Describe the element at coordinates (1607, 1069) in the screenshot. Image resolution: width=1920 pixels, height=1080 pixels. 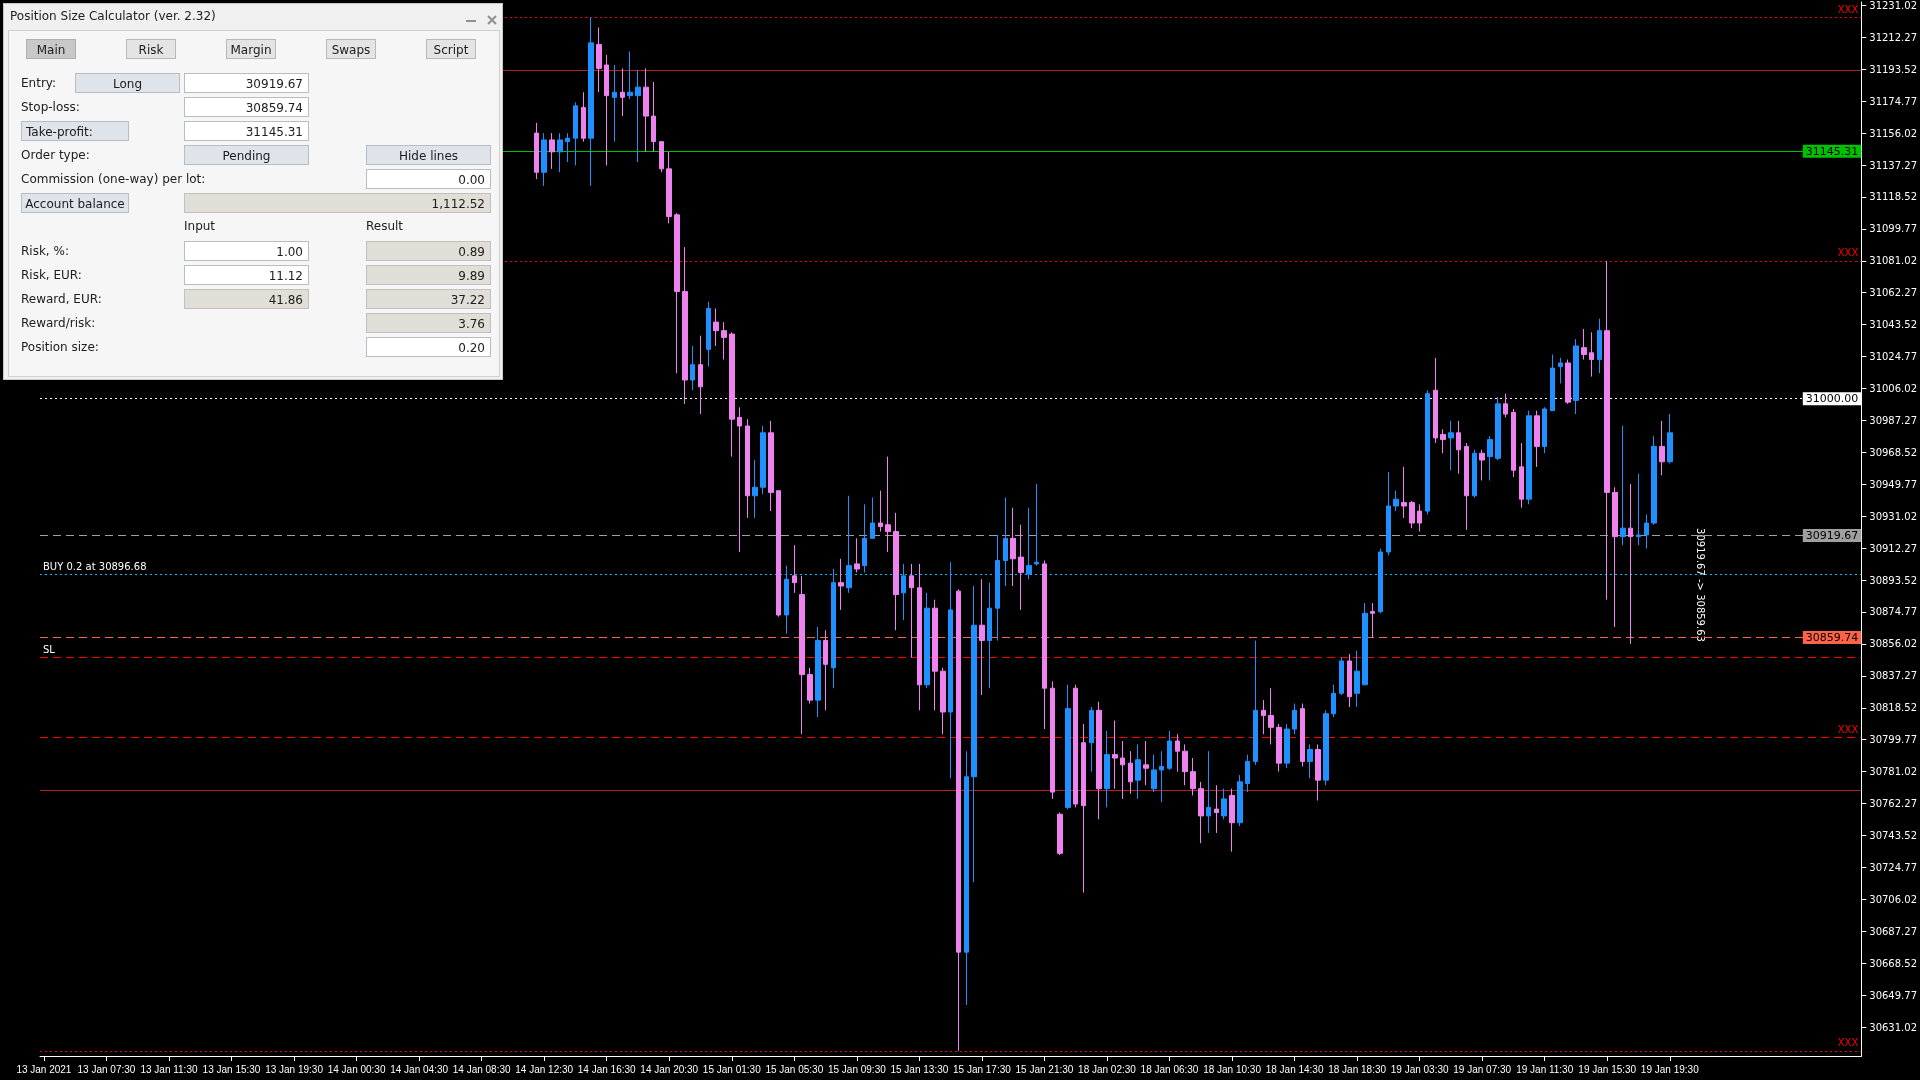
I see `x-tick-label: 19 Jan 15:30` at that location.